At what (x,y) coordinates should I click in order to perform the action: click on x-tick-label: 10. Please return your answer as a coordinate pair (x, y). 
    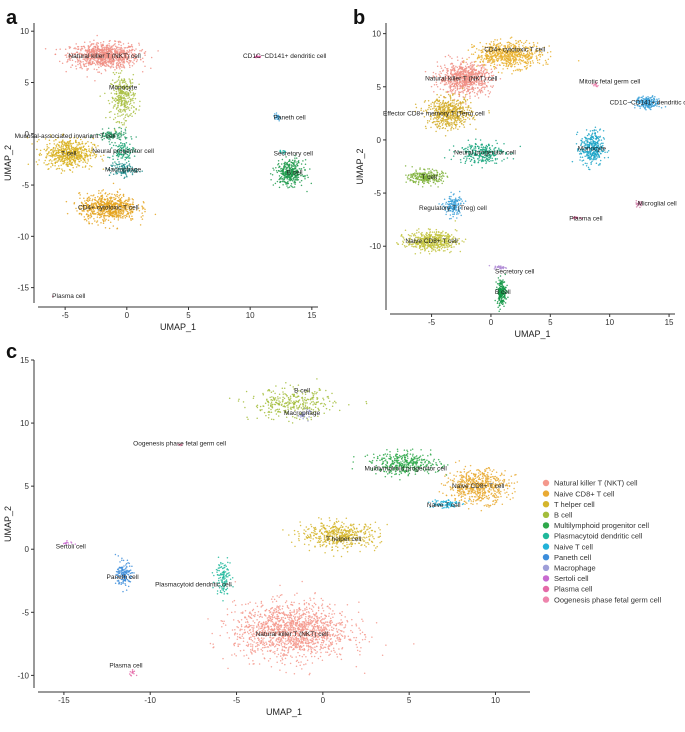
    Looking at the image, I should click on (250, 315).